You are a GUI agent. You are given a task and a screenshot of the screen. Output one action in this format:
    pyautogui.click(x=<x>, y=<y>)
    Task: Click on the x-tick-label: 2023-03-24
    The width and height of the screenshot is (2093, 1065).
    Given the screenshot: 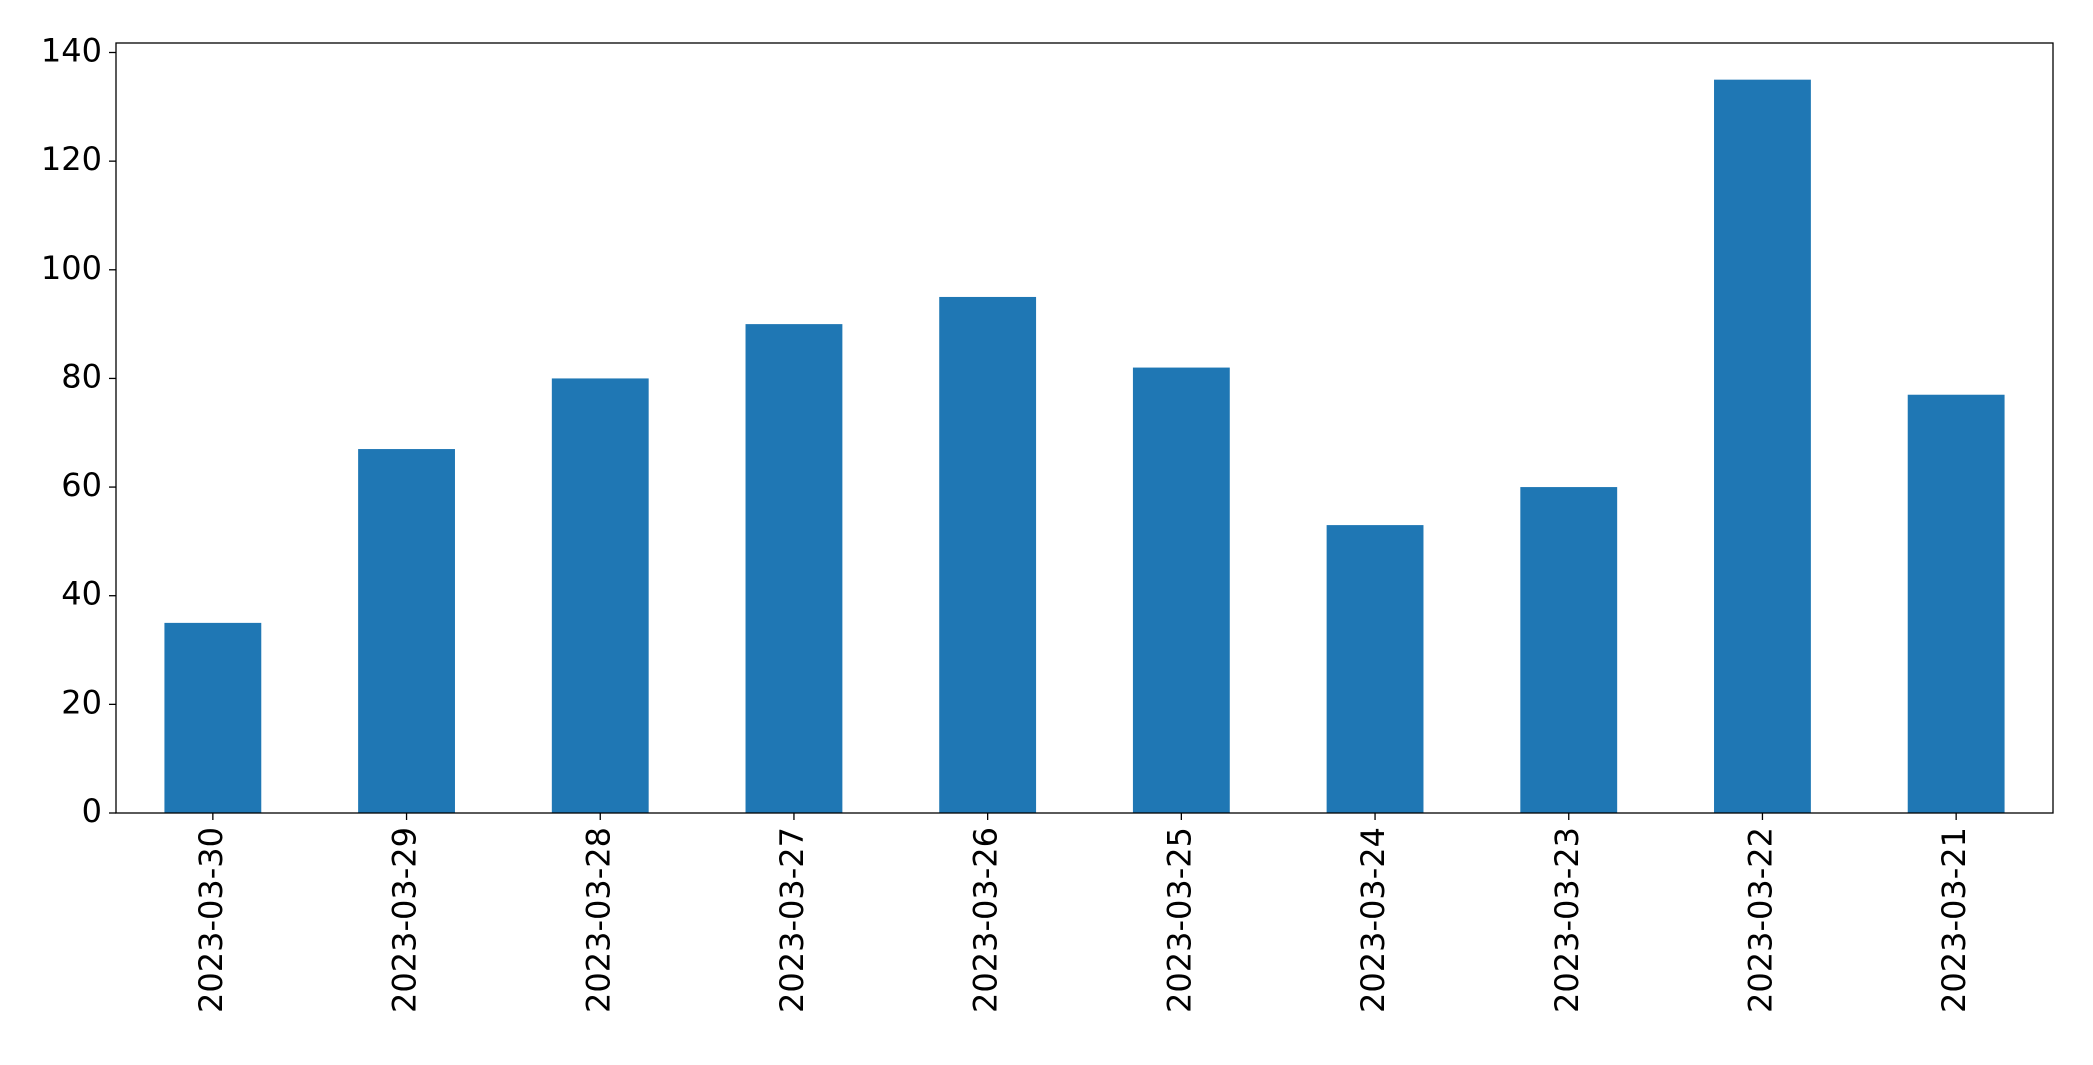 What is the action you would take?
    pyautogui.click(x=1373, y=920)
    